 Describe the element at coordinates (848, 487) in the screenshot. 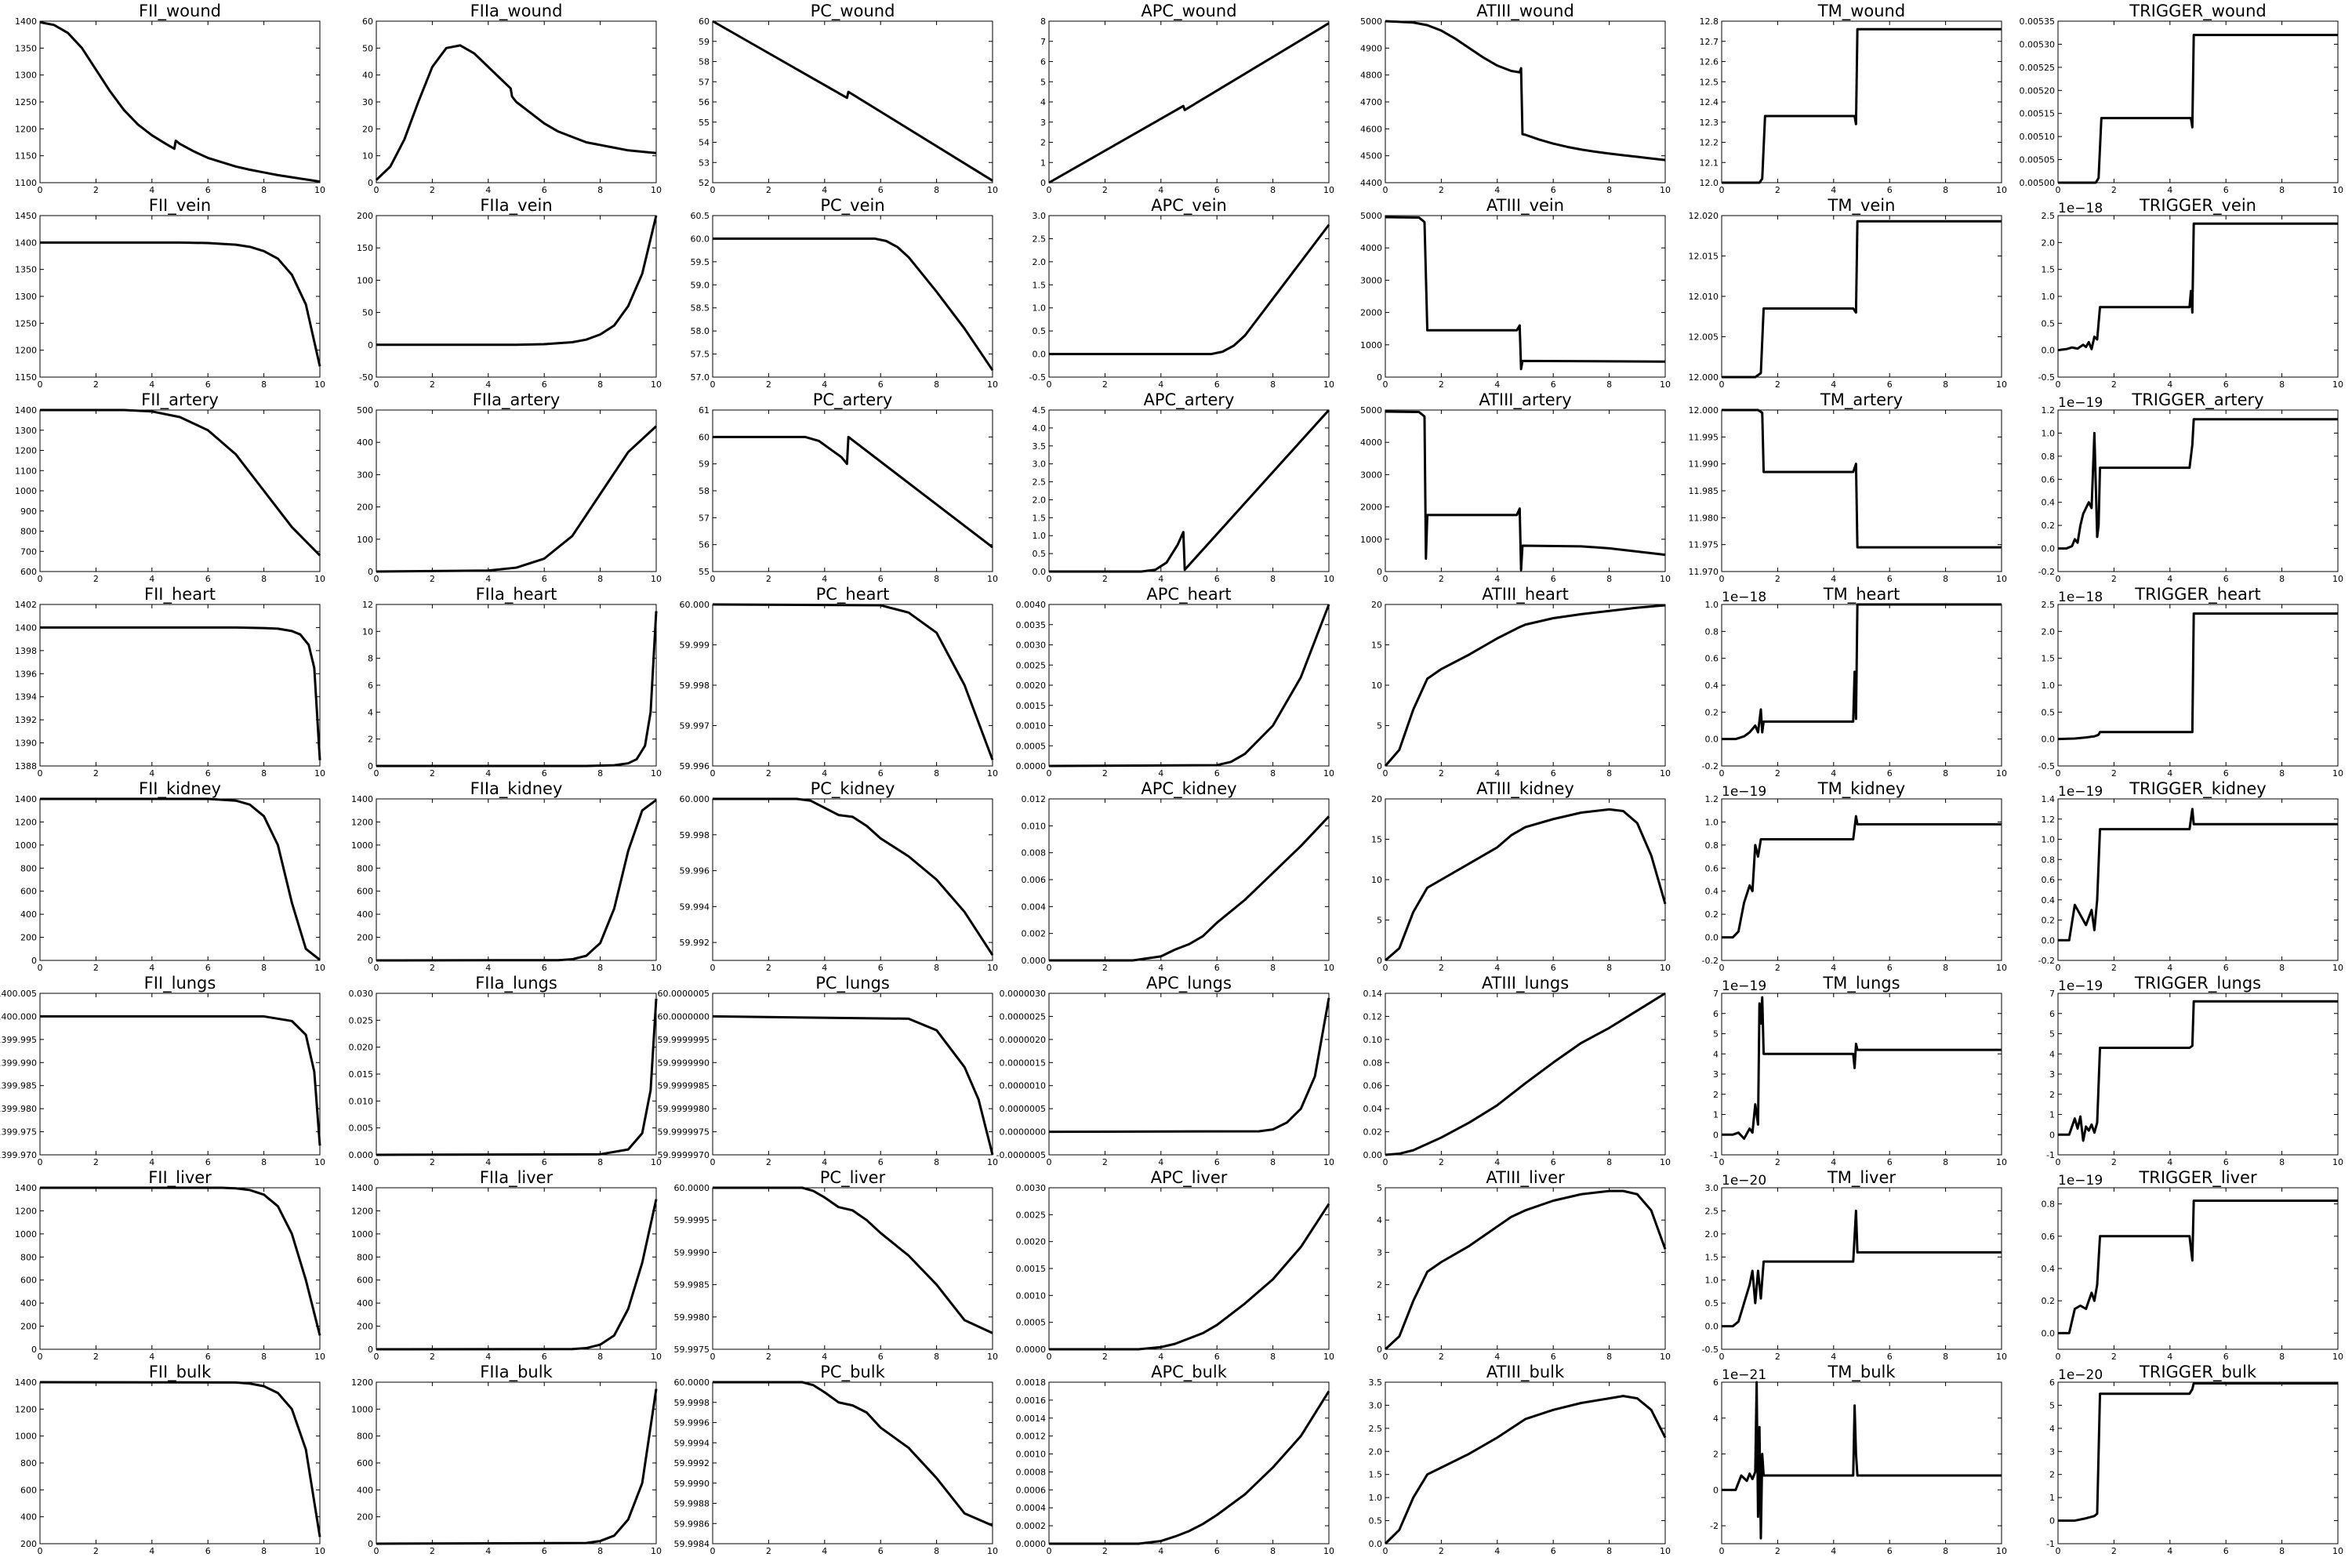

I see `chart-pc-artery: PC_artery 0 2 4 6 8 10 55 56 57 58 59 60 61` at that location.